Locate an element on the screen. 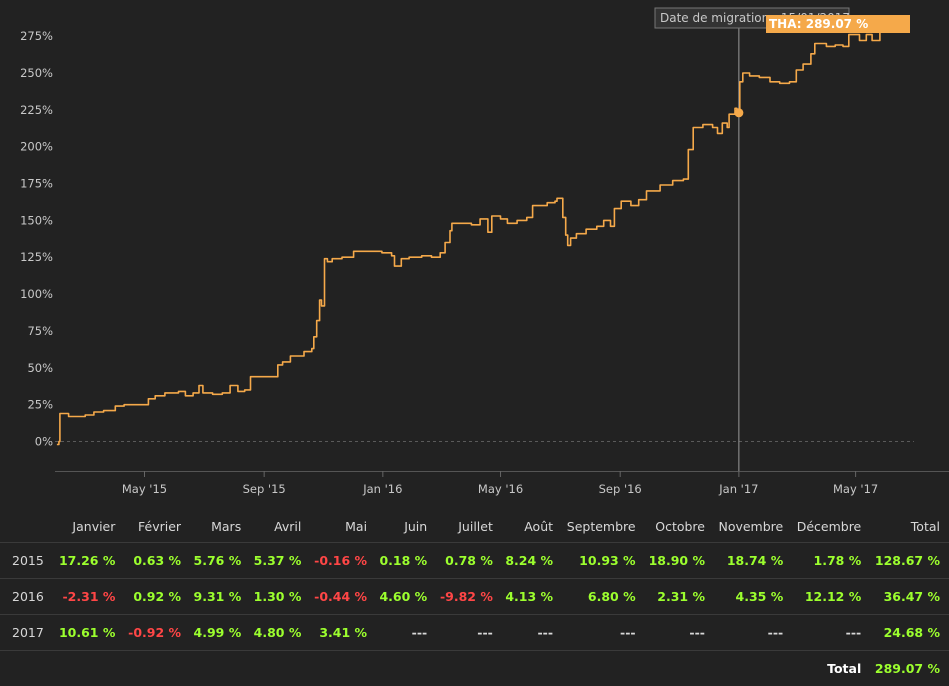  month-value-cell: 8.24 % is located at coordinates (532, 560).